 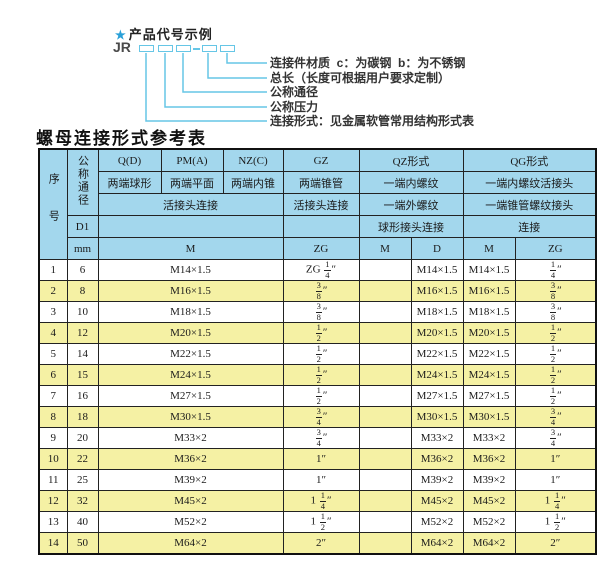 I want to click on cell-m: M27×1.5, so click(x=190, y=396).